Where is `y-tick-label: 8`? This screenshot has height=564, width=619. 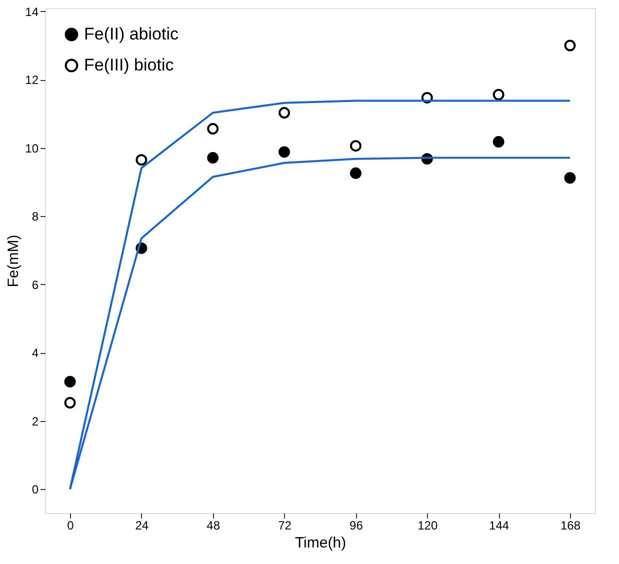 y-tick-label: 8 is located at coordinates (35, 217).